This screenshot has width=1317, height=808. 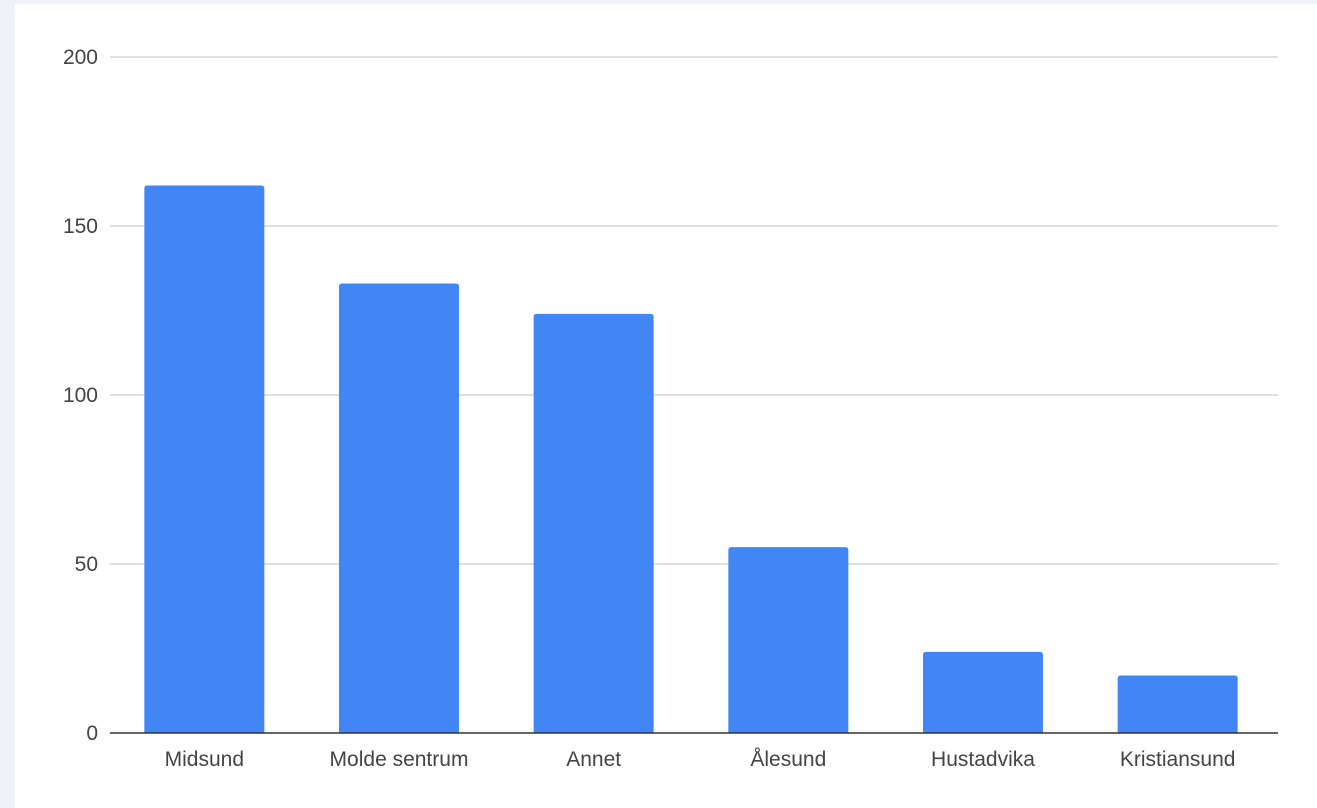 I want to click on y-tick-label: 200, so click(x=80, y=57).